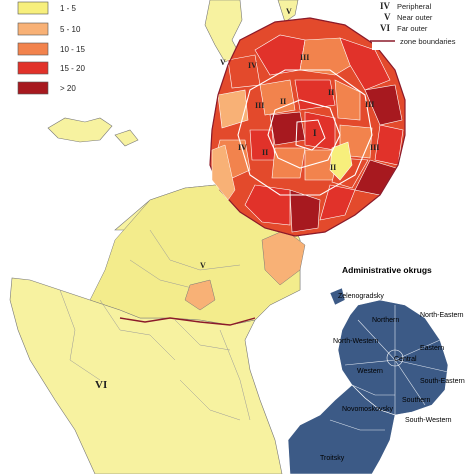 The image size is (474, 474). What do you see at coordinates (385, 320) in the screenshot?
I see `okrug-label-northern: Northern` at bounding box center [385, 320].